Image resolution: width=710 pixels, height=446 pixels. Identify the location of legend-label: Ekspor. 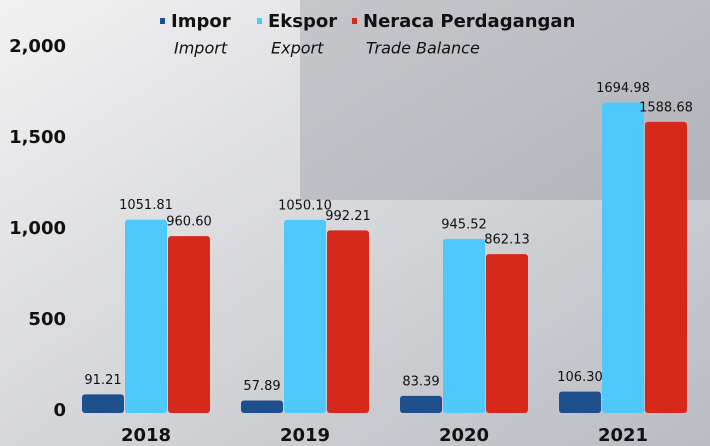
(302, 21).